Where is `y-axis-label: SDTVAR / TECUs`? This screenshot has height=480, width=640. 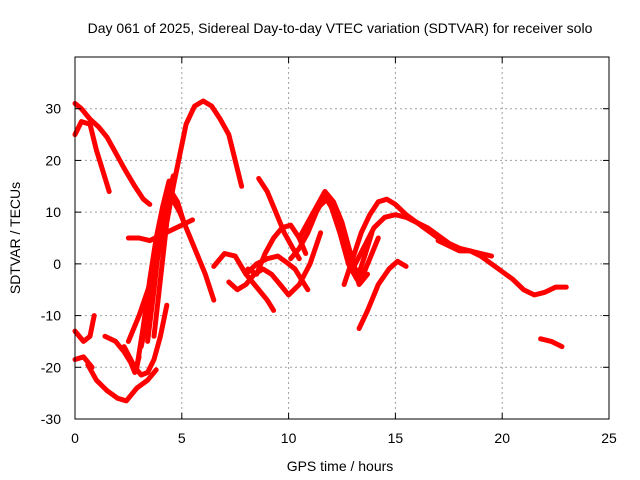
y-axis-label: SDTVAR / TECUs is located at coordinates (15, 238).